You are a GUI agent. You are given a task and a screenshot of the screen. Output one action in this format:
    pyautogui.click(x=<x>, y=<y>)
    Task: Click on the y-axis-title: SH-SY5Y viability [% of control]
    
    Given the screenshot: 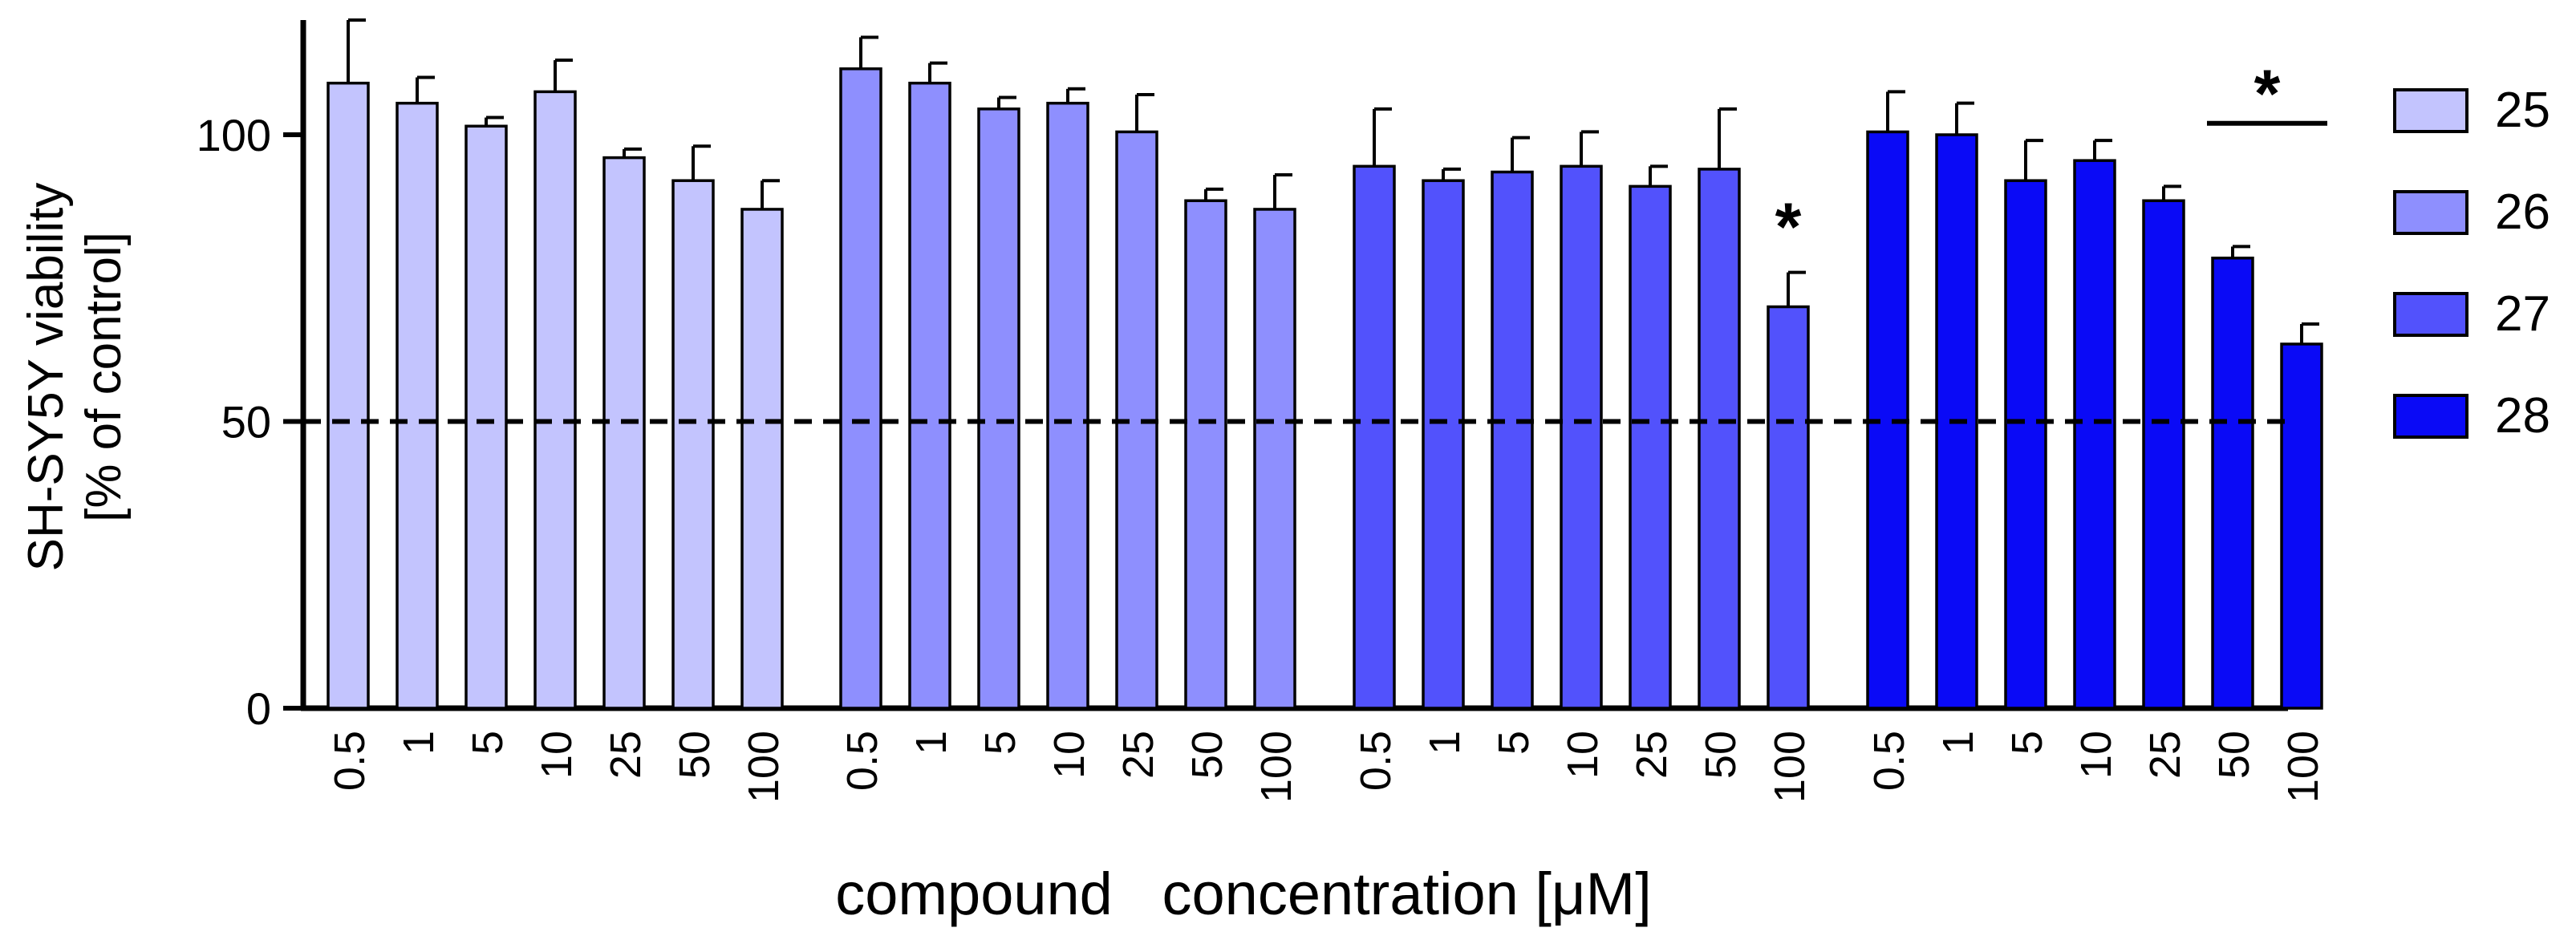 What is the action you would take?
    pyautogui.click(x=75, y=377)
    